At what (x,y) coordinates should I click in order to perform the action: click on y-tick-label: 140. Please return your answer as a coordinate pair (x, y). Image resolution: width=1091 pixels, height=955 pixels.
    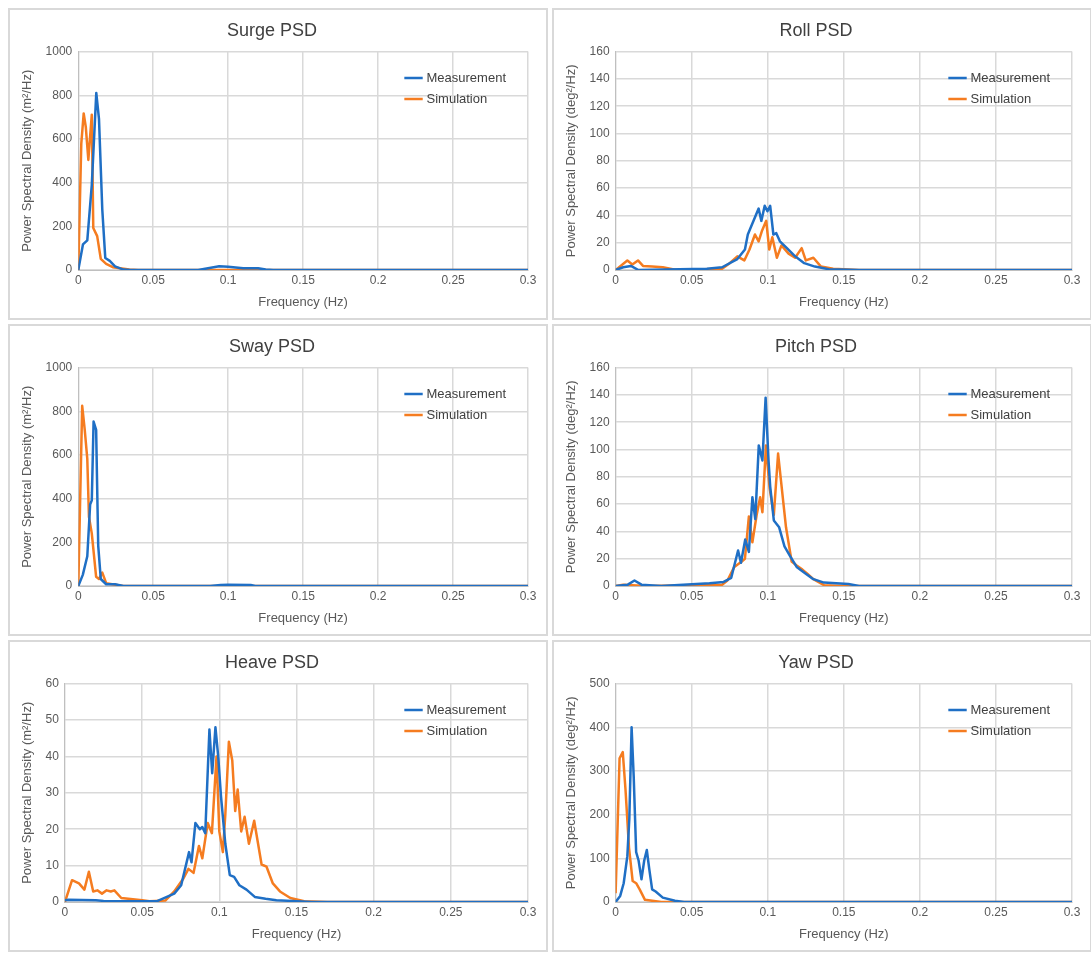
    Looking at the image, I should click on (599, 78).